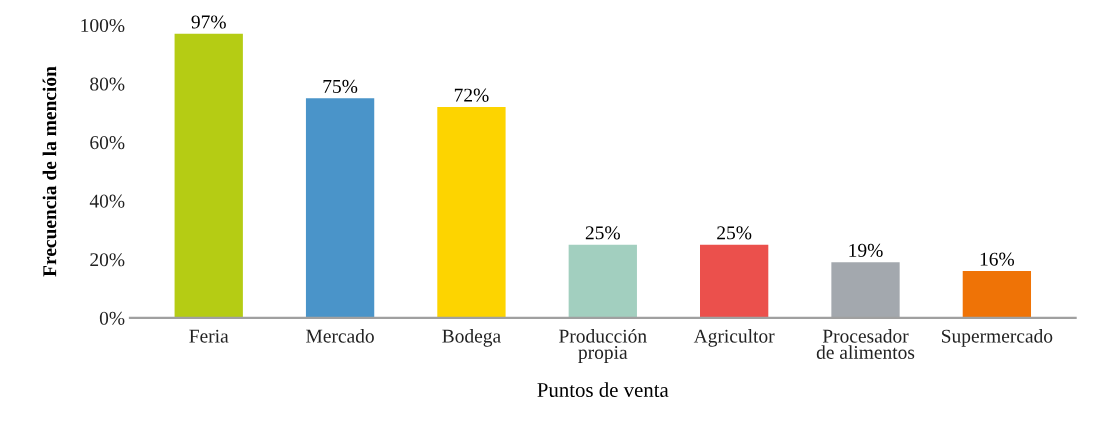 This screenshot has height=425, width=1101. I want to click on x-tick-label: Producción propia, so click(603, 345).